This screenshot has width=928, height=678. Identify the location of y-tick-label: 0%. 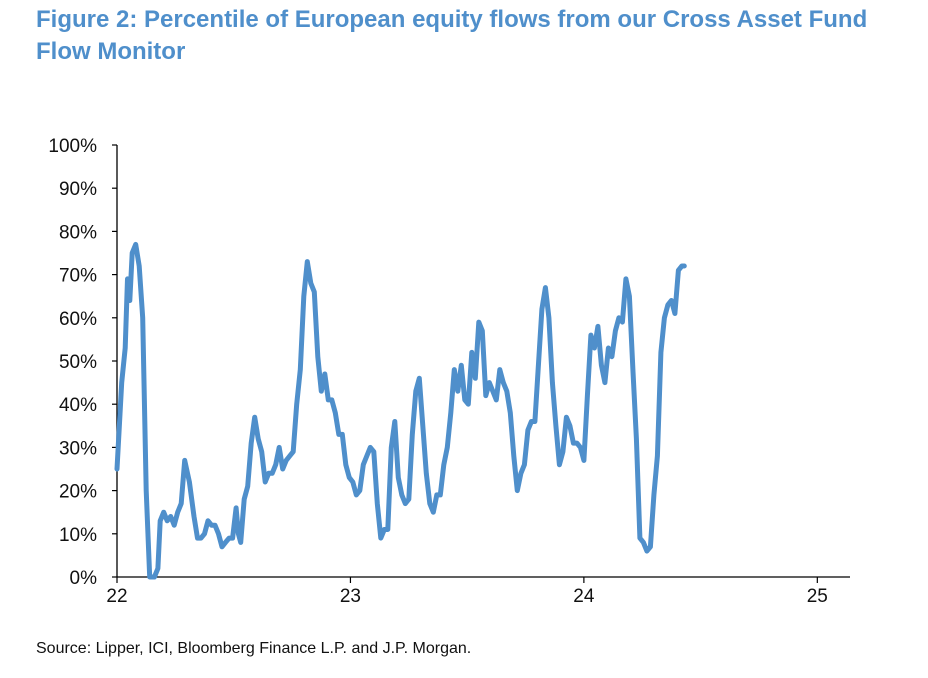
(84, 578).